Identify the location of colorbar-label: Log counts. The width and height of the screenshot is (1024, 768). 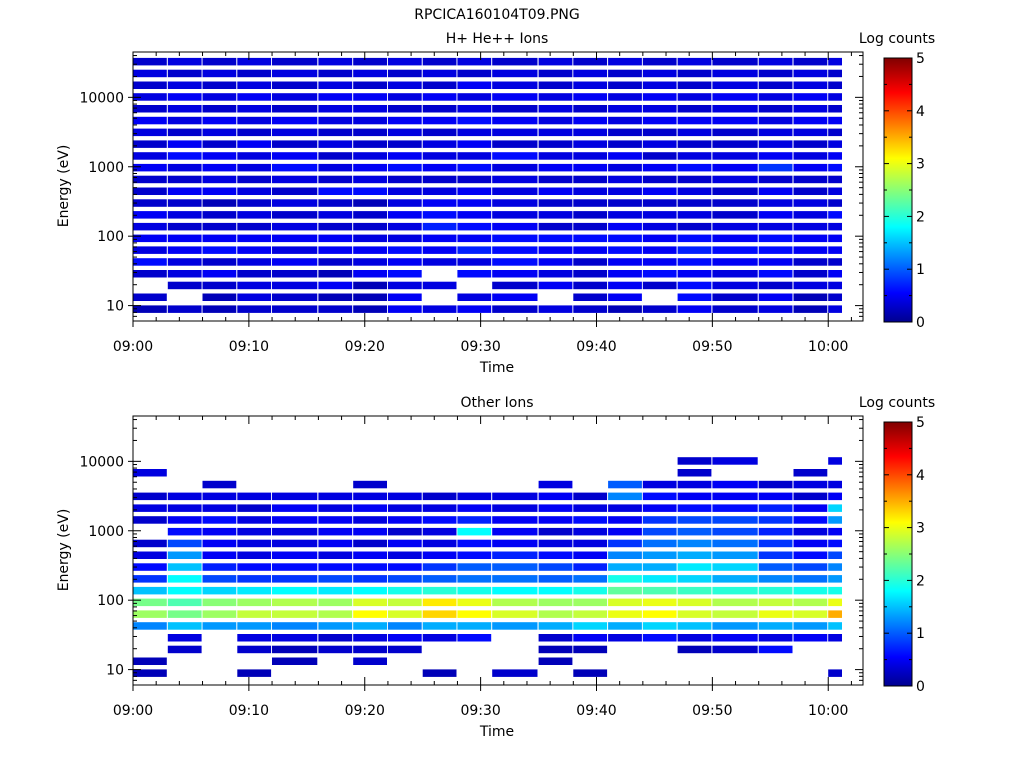
(897, 39).